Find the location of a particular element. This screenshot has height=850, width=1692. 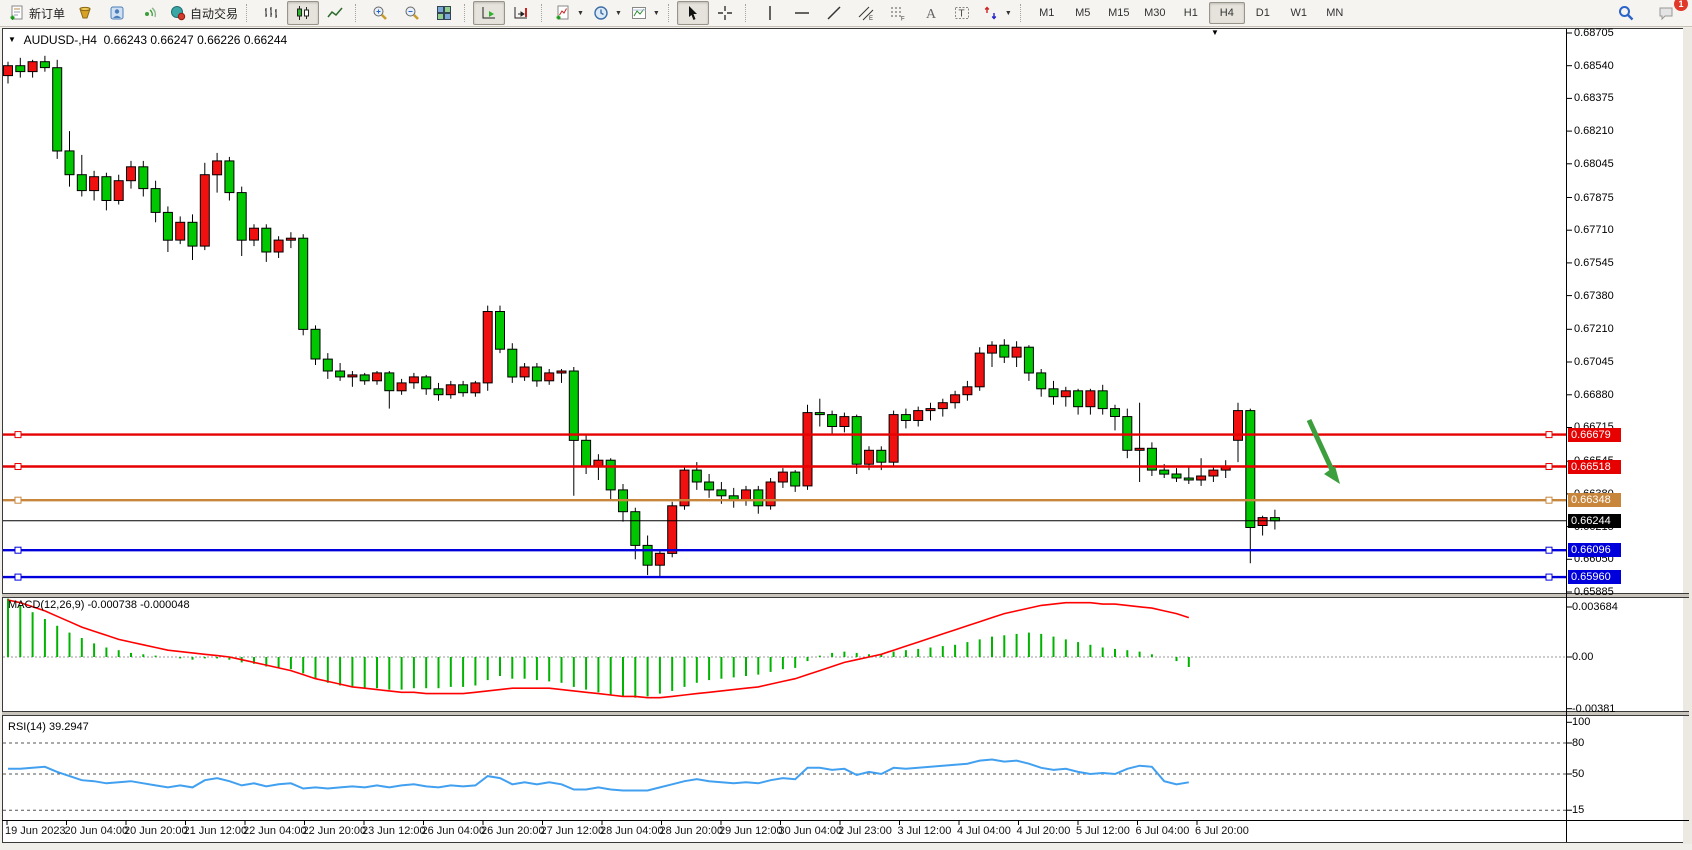

price-tick-label: 0.67380 is located at coordinates (1594, 296).